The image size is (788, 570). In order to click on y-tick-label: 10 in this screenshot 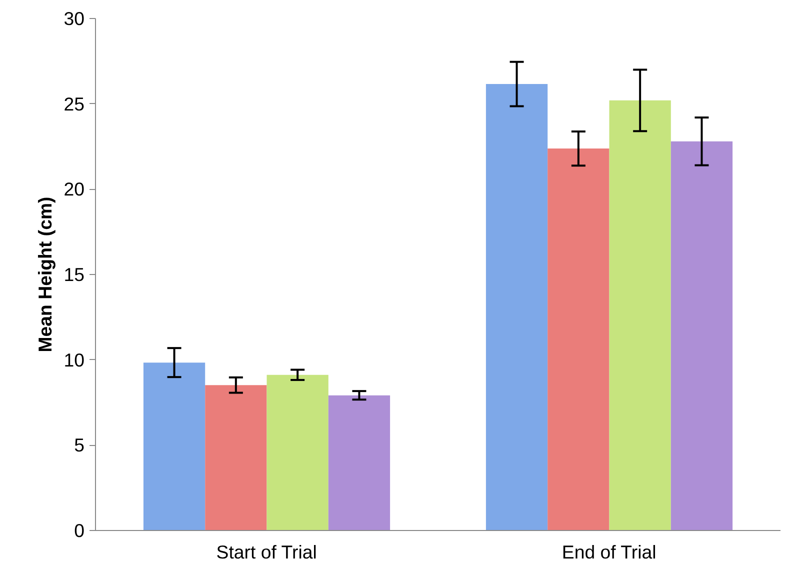, I will do `click(74, 359)`.